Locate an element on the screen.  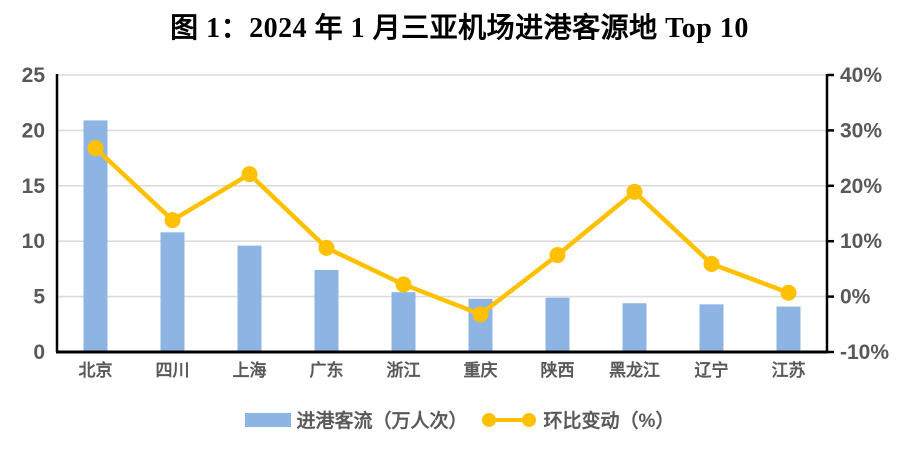
category-label-黑龙江: 黑龙江 is located at coordinates (634, 370).